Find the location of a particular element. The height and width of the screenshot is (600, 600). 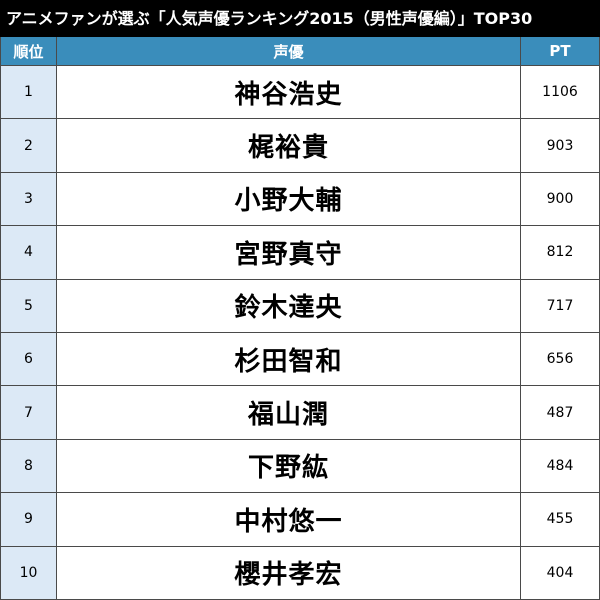

pt-cell: 900 is located at coordinates (560, 199).